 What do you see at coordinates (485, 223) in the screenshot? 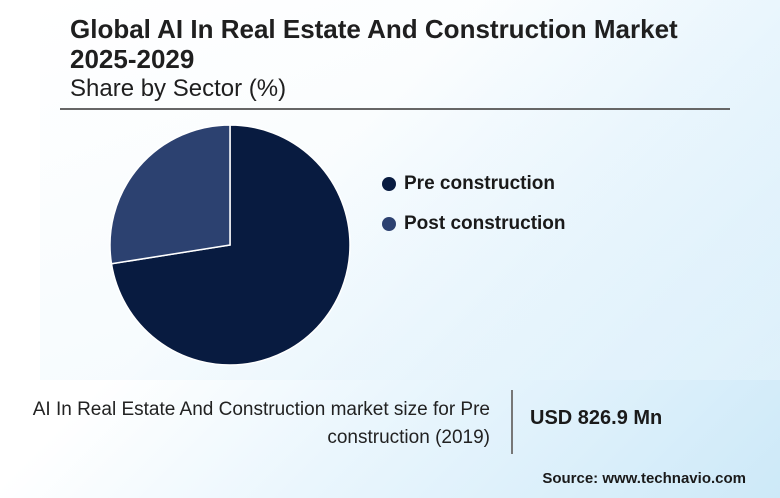
I see `legend-label: Post construction` at bounding box center [485, 223].